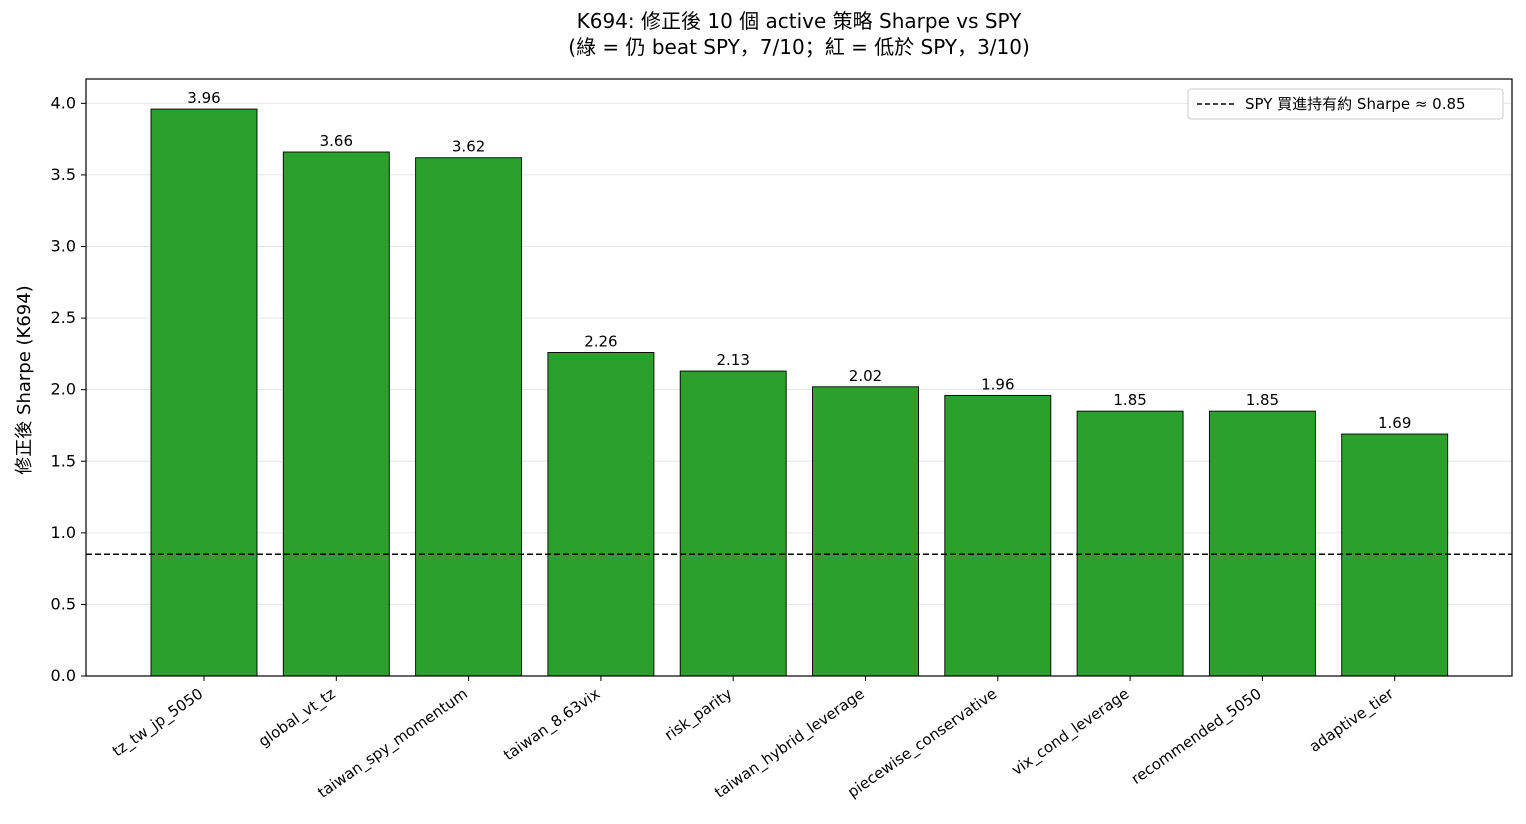 This screenshot has width=1526, height=824. I want to click on bar-value-label: 2.13, so click(732, 360).